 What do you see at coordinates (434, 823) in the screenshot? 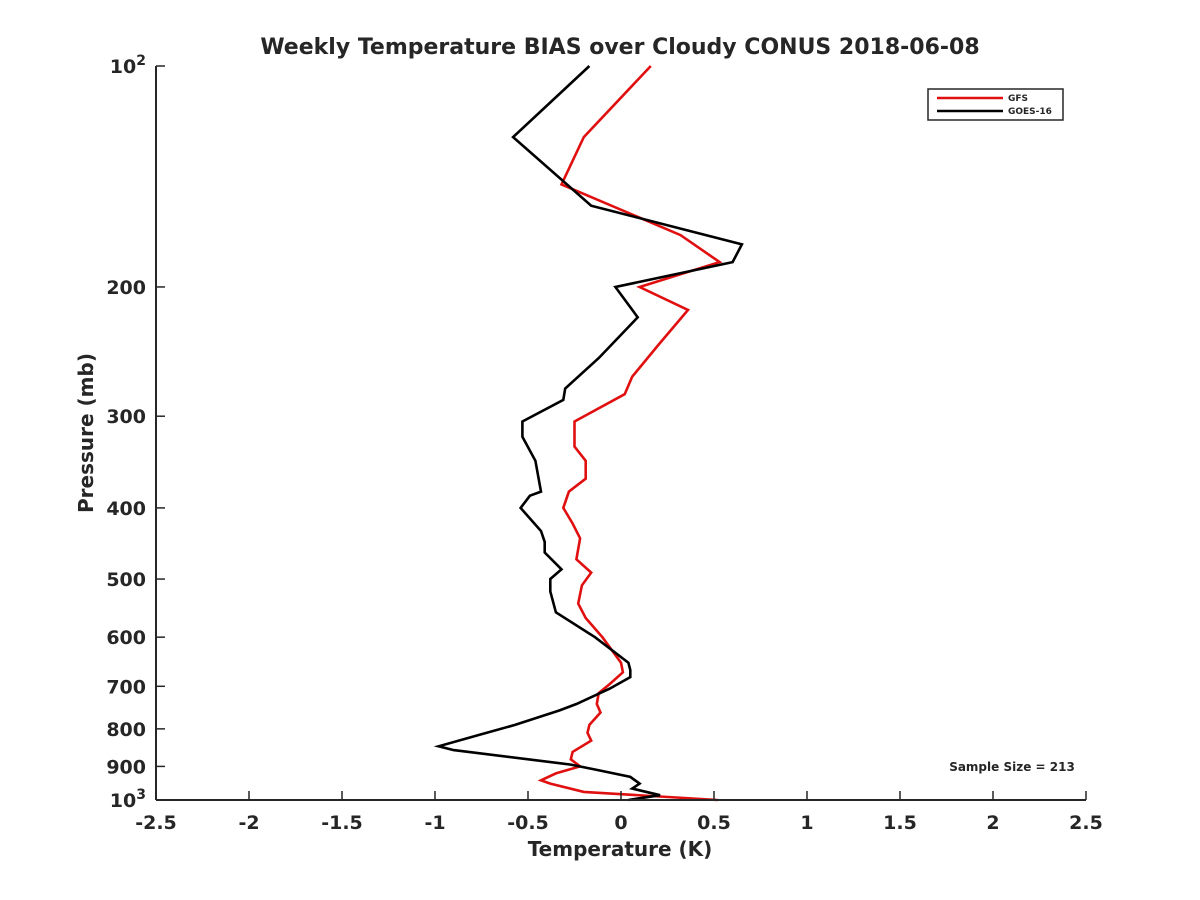
I see `x-tick-label: -1` at bounding box center [434, 823].